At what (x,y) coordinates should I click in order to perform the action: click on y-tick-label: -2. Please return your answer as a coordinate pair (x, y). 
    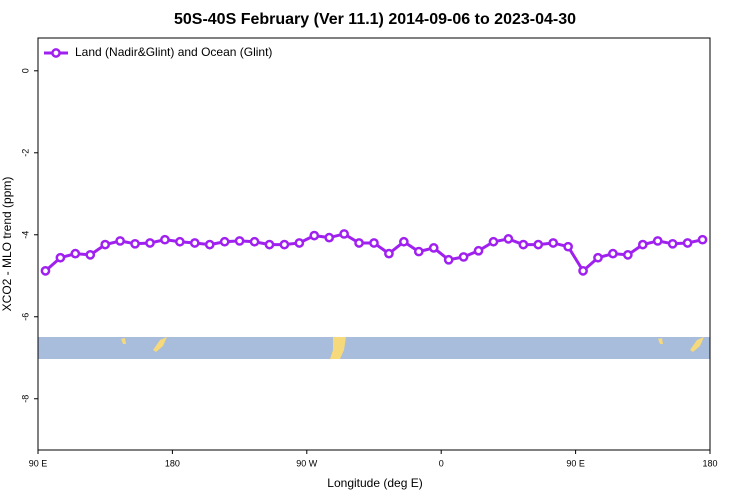
    Looking at the image, I should click on (25, 153).